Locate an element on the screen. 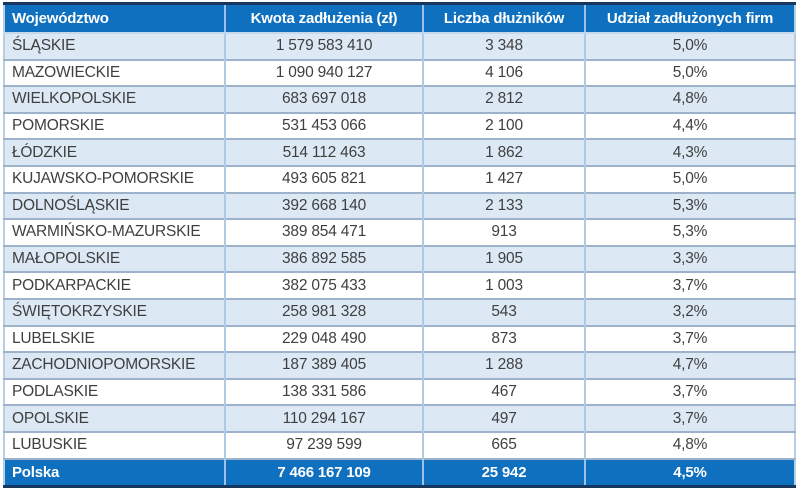  table-row: KUJAWSKO-POMORSKIE 493 605 821 1 427 5,0% is located at coordinates (399, 178).